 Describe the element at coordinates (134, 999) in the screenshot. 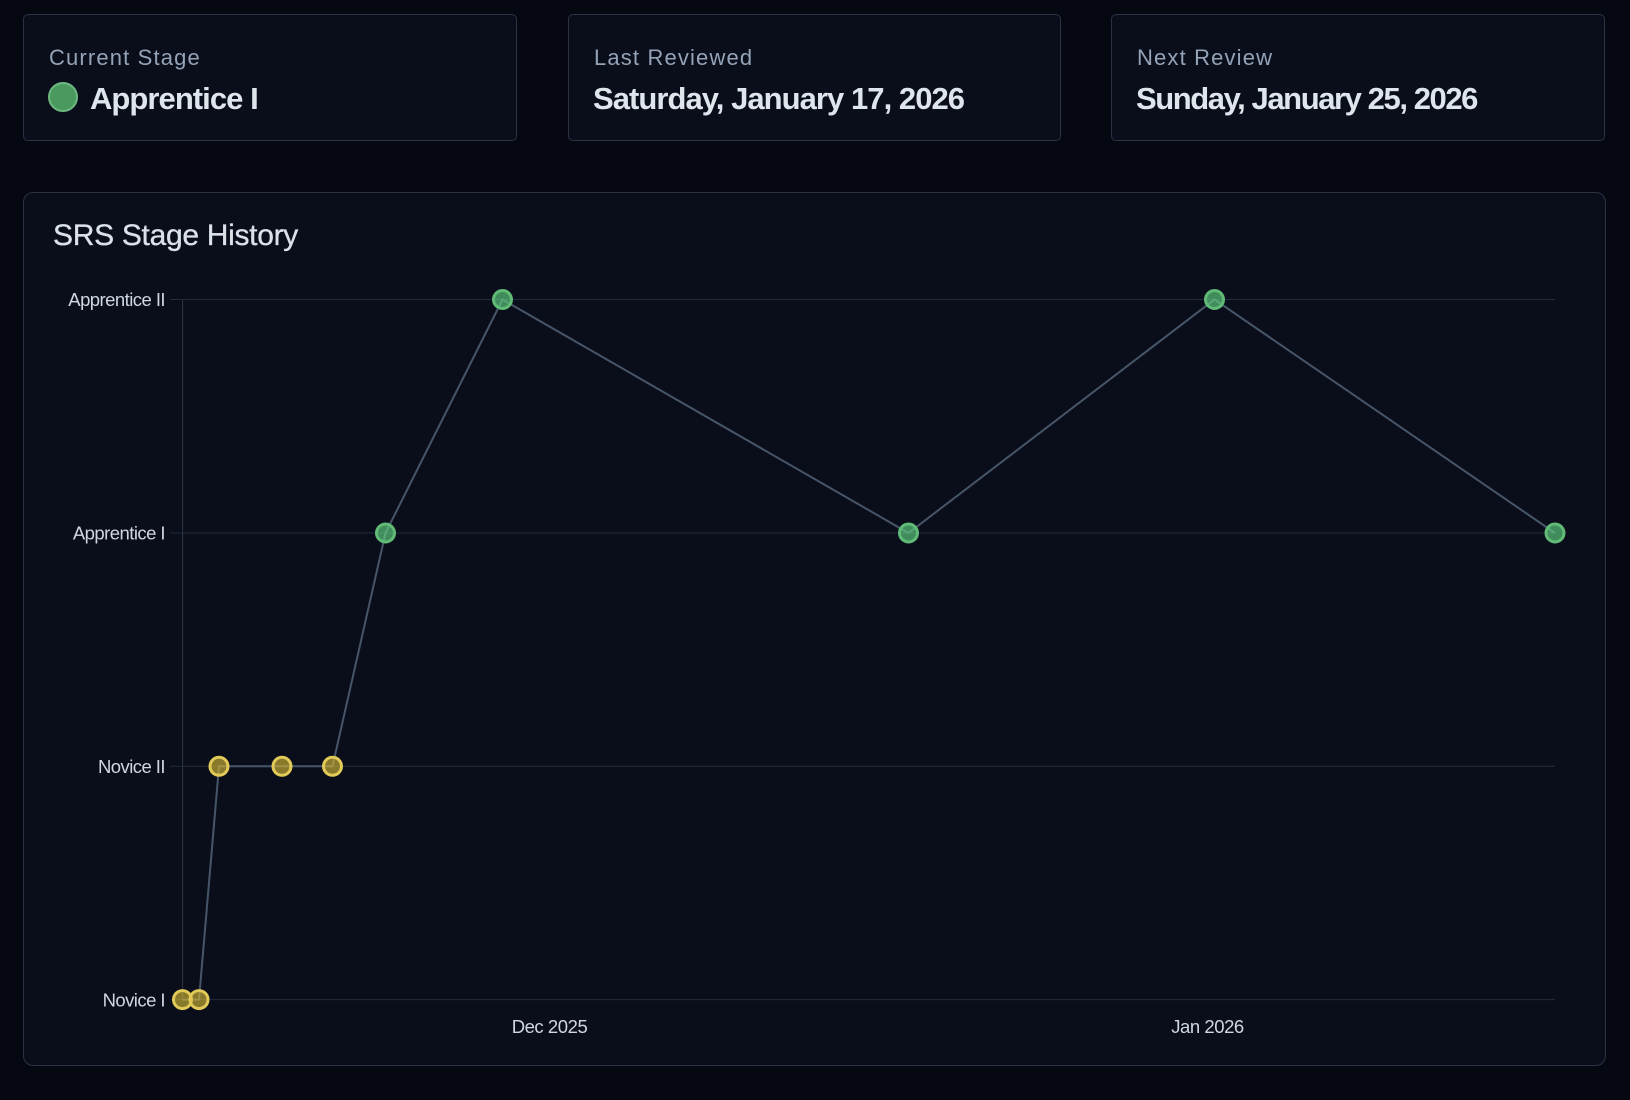

I see `svg-text: Novice I` at that location.